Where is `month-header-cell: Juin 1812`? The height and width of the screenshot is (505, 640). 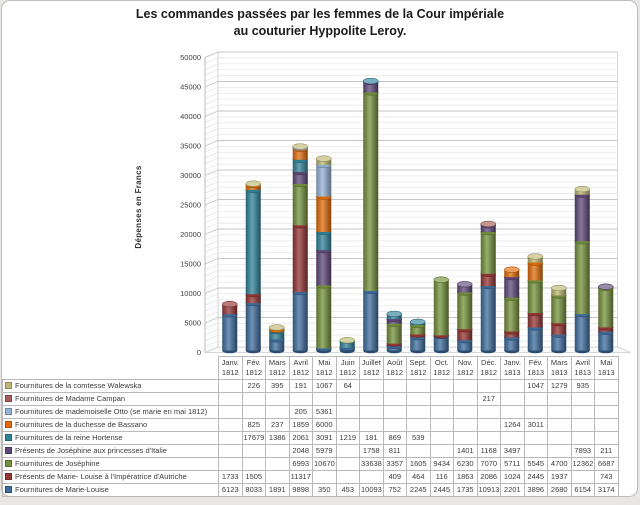
month-header-cell: Juin 1812 is located at coordinates (347, 368).